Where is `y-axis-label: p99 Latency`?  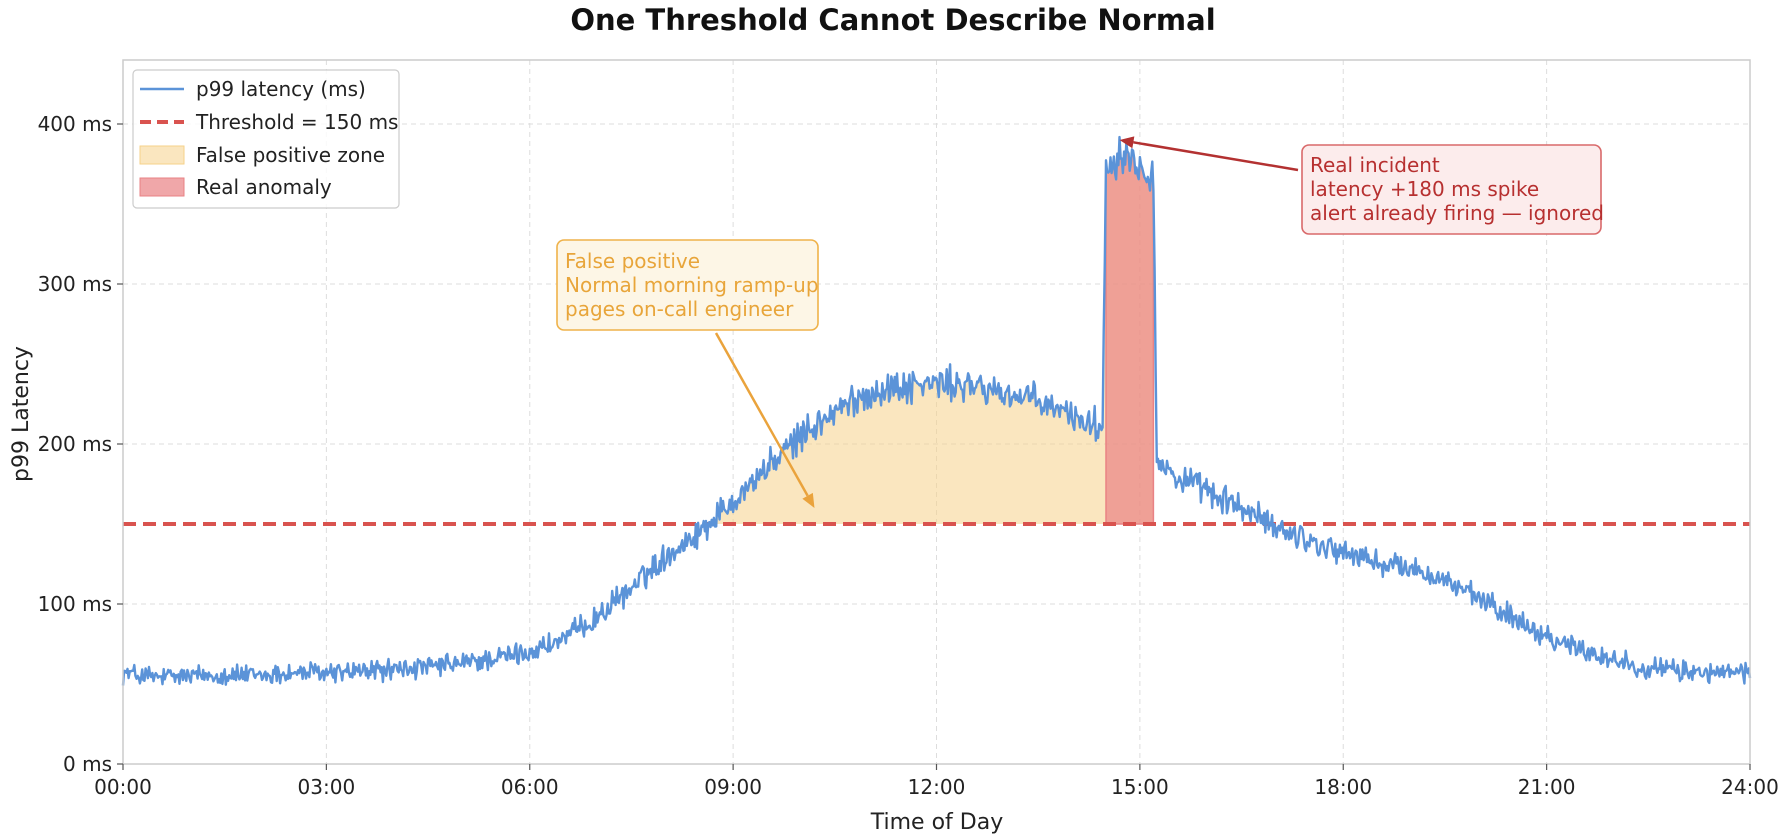
y-axis-label: p99 Latency is located at coordinates (21, 414).